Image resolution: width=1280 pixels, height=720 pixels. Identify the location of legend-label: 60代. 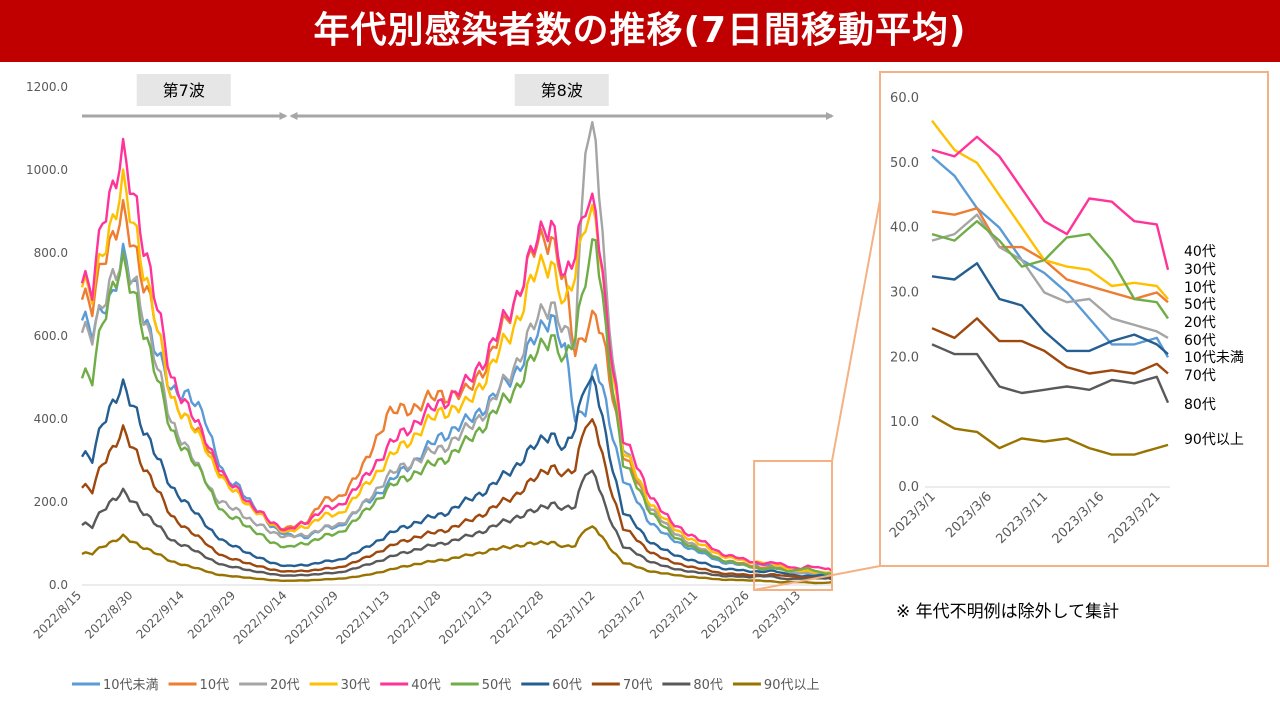
(567, 685).